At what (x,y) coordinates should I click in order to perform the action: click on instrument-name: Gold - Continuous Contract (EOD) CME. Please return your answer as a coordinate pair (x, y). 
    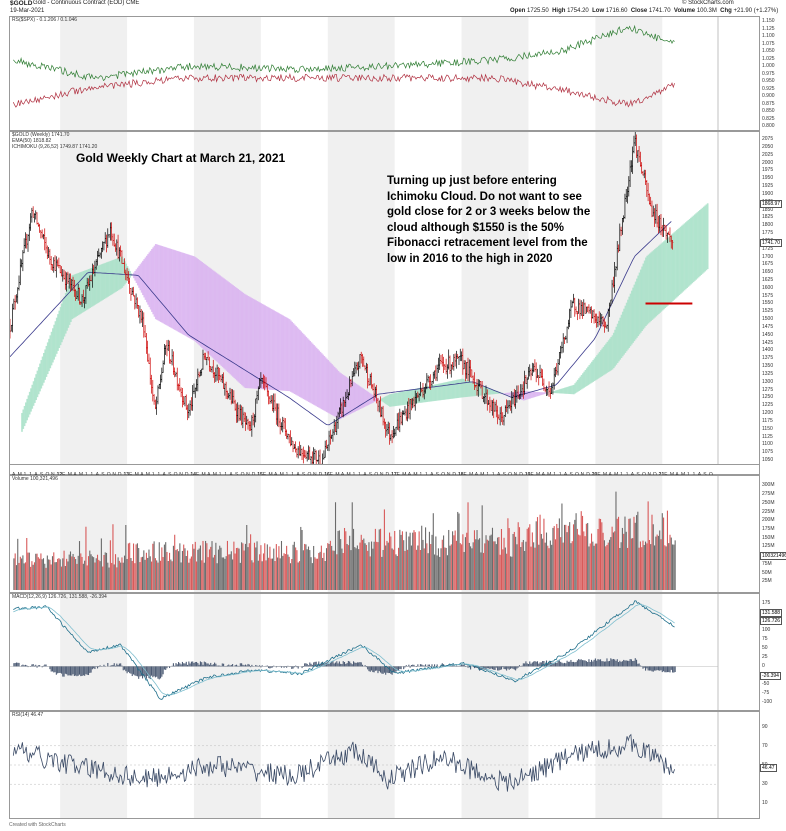
    Looking at the image, I should click on (86, 3).